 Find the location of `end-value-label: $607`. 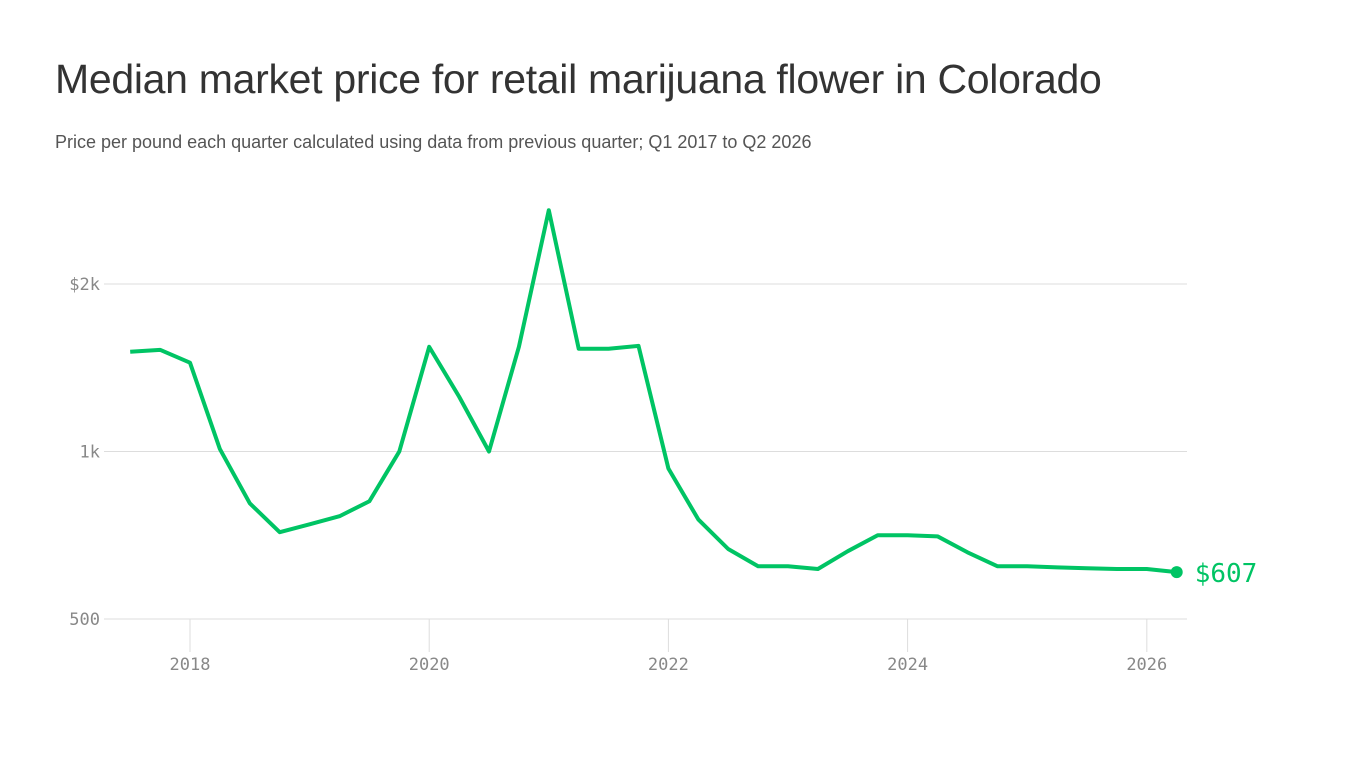

end-value-label: $607 is located at coordinates (1226, 574).